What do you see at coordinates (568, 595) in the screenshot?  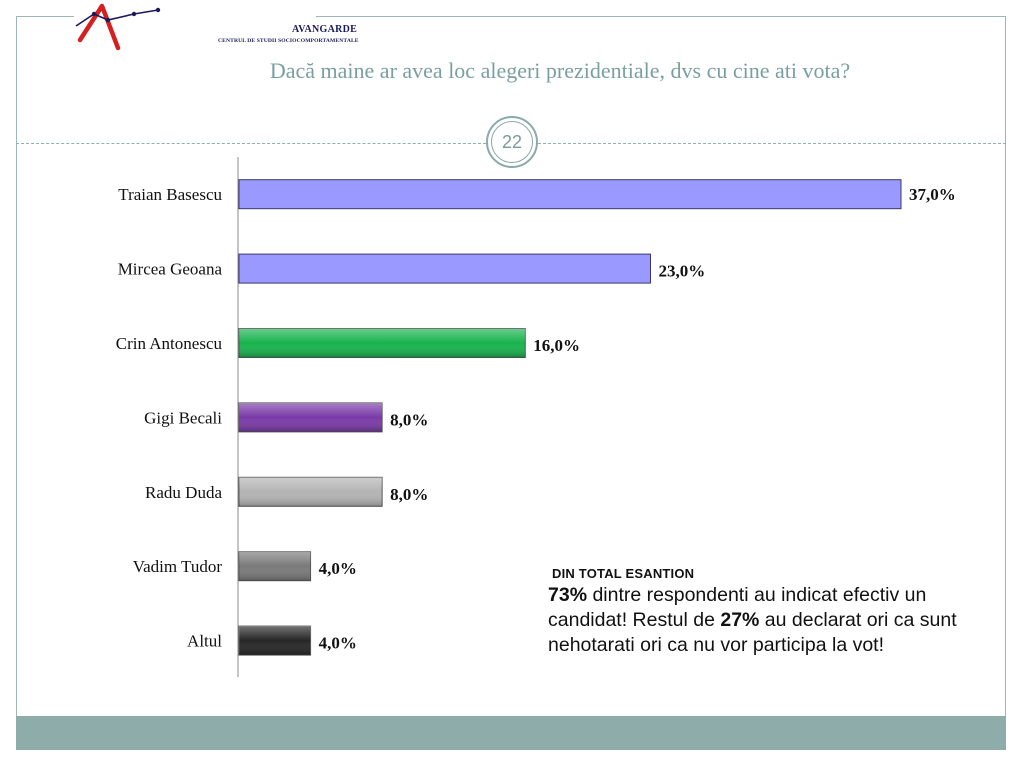 I see `note-pct-decided: 73%` at bounding box center [568, 595].